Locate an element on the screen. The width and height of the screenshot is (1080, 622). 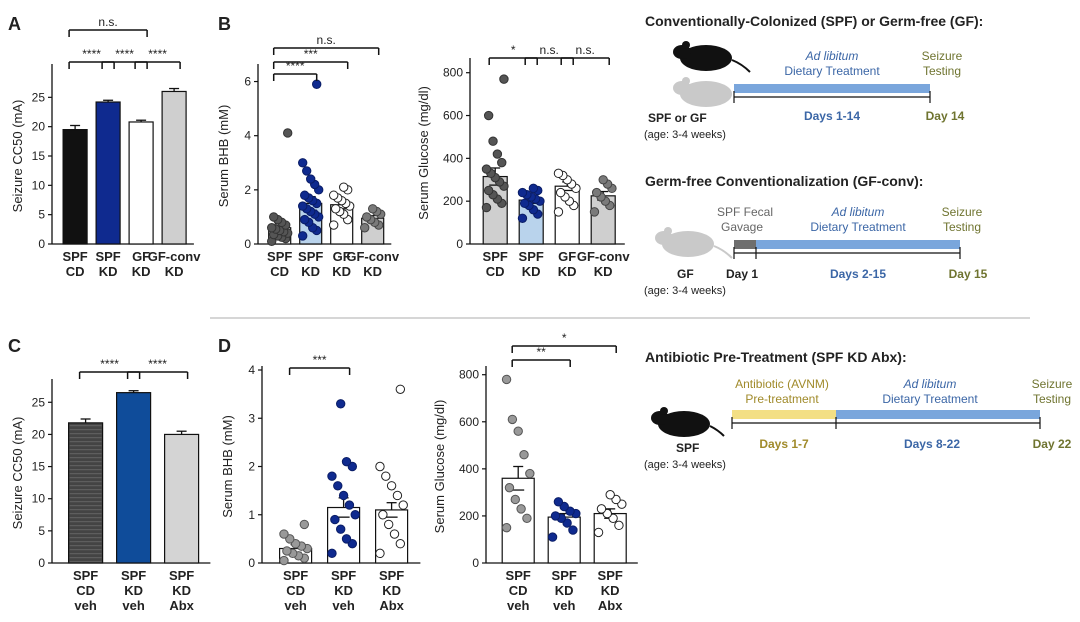
y-tick-label: 800 is located at coordinates (469, 375).